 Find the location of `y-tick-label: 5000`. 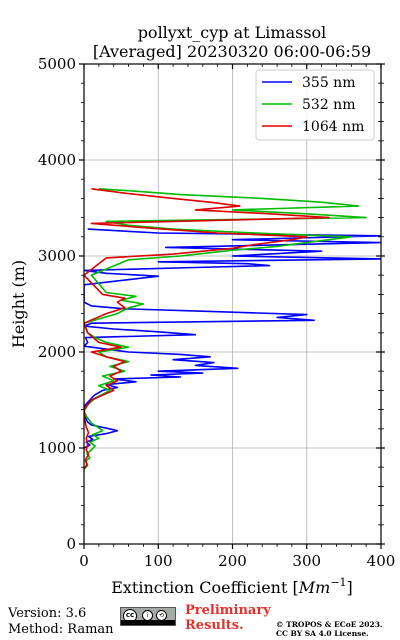

y-tick-label: 5000 is located at coordinates (57, 64).